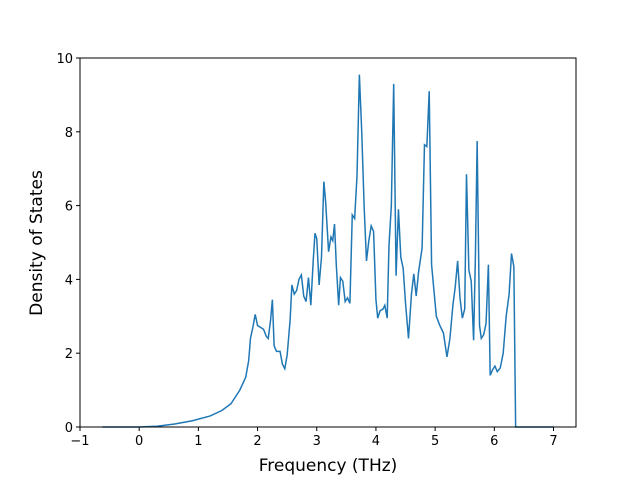  What do you see at coordinates (553, 441) in the screenshot?
I see `x-tick-label: 7` at bounding box center [553, 441].